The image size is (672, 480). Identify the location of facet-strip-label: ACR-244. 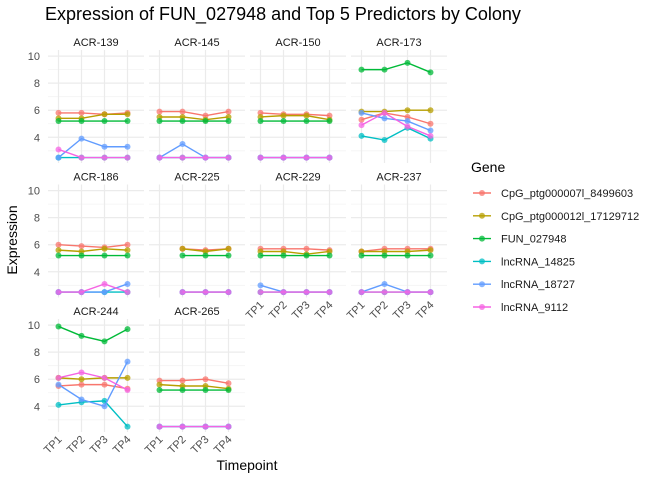
(95, 312).